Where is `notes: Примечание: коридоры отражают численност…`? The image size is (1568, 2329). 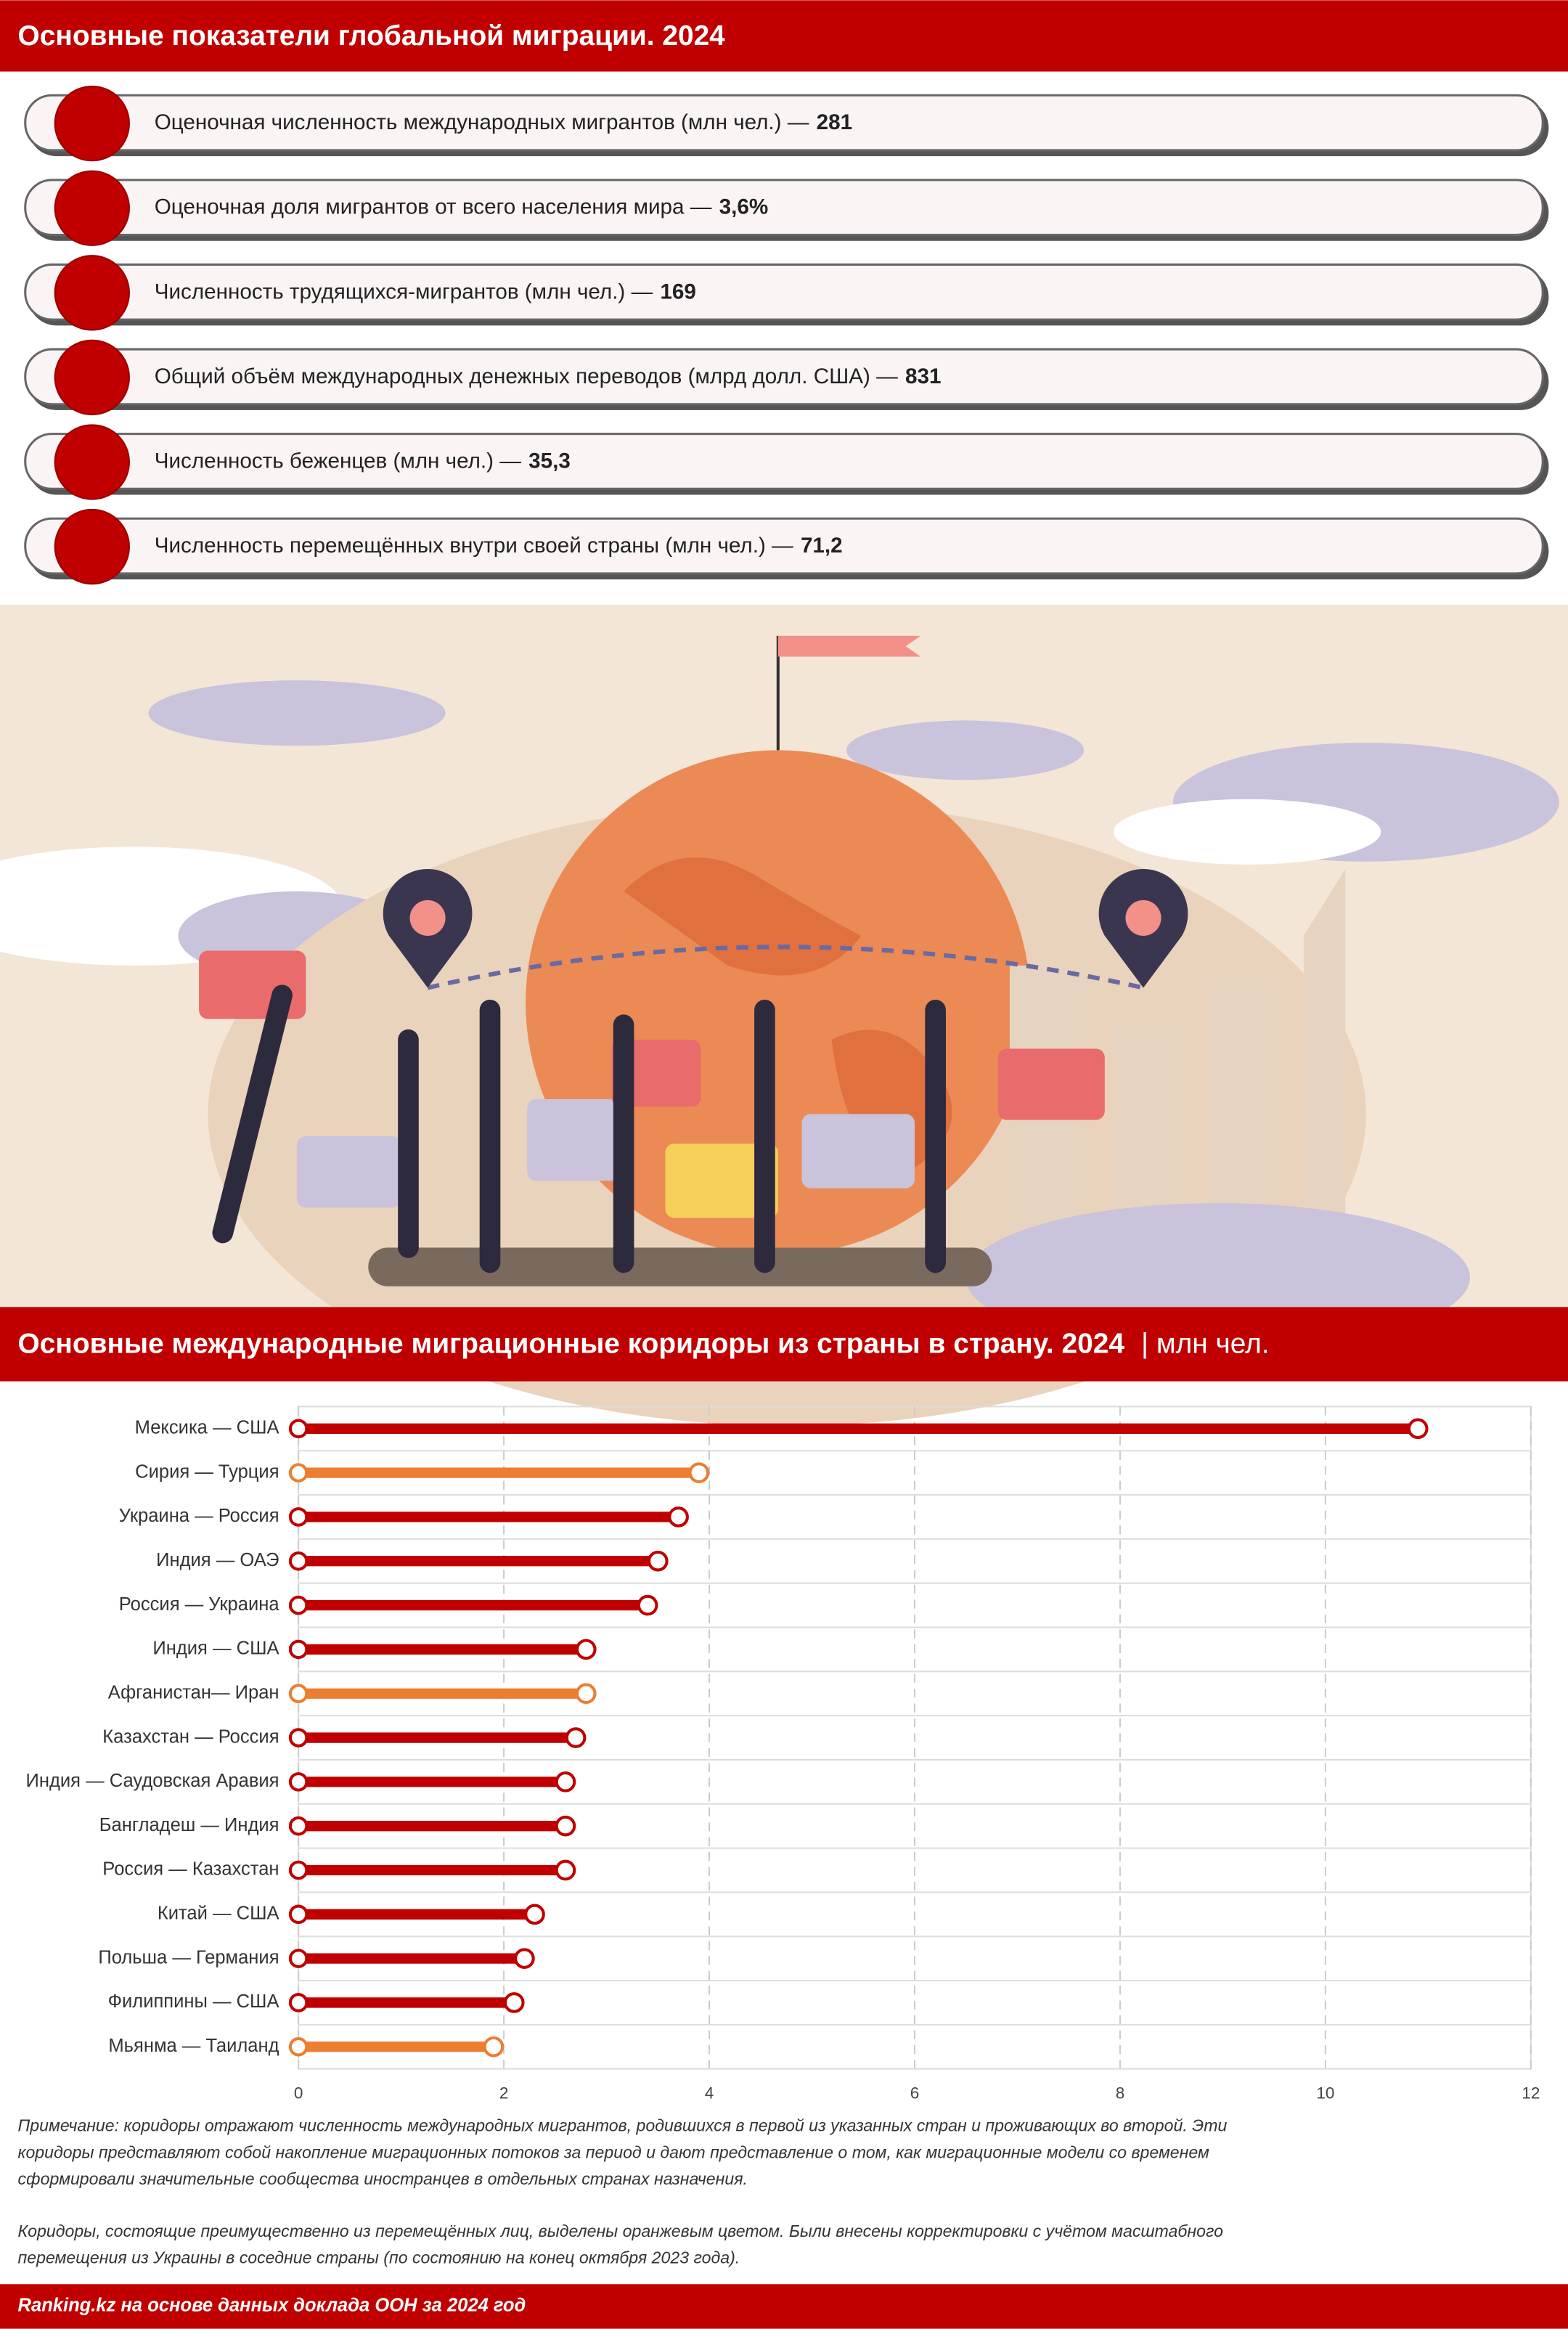
notes: Примечание: коридоры отражают численност… is located at coordinates (623, 2191).